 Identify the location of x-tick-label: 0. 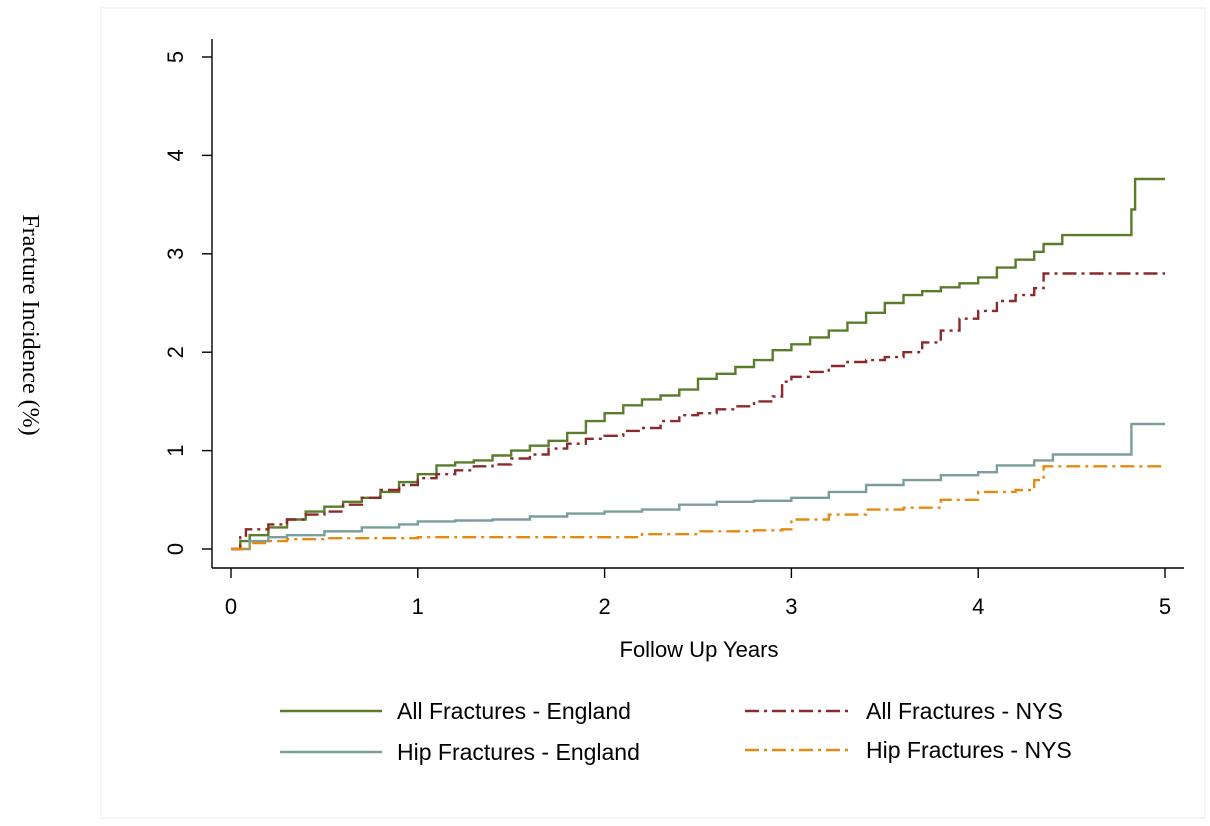
(231, 606).